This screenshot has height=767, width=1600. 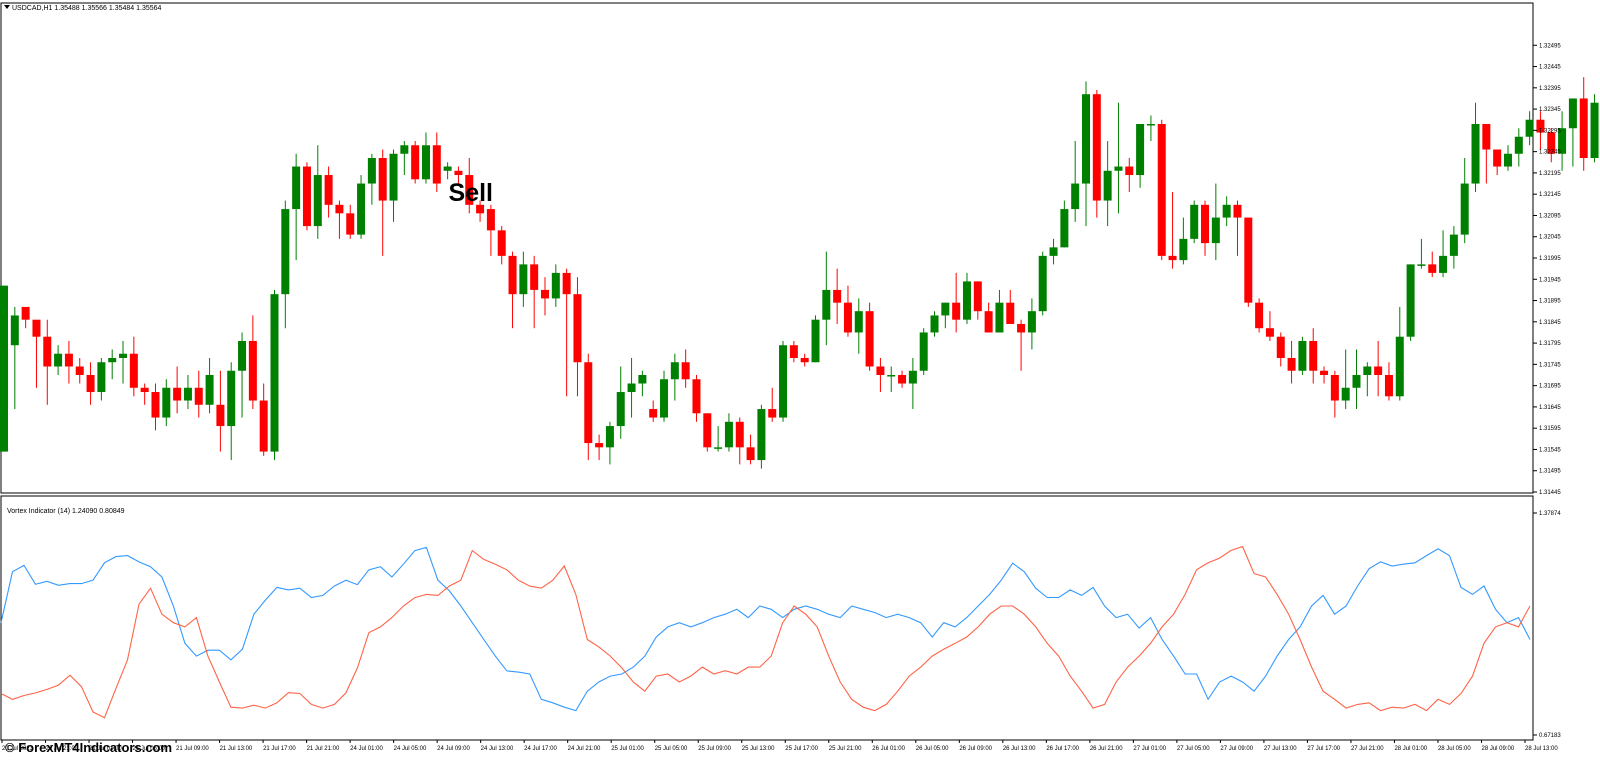 I want to click on time-tick-label: 24 Jul 21:00, so click(x=584, y=749).